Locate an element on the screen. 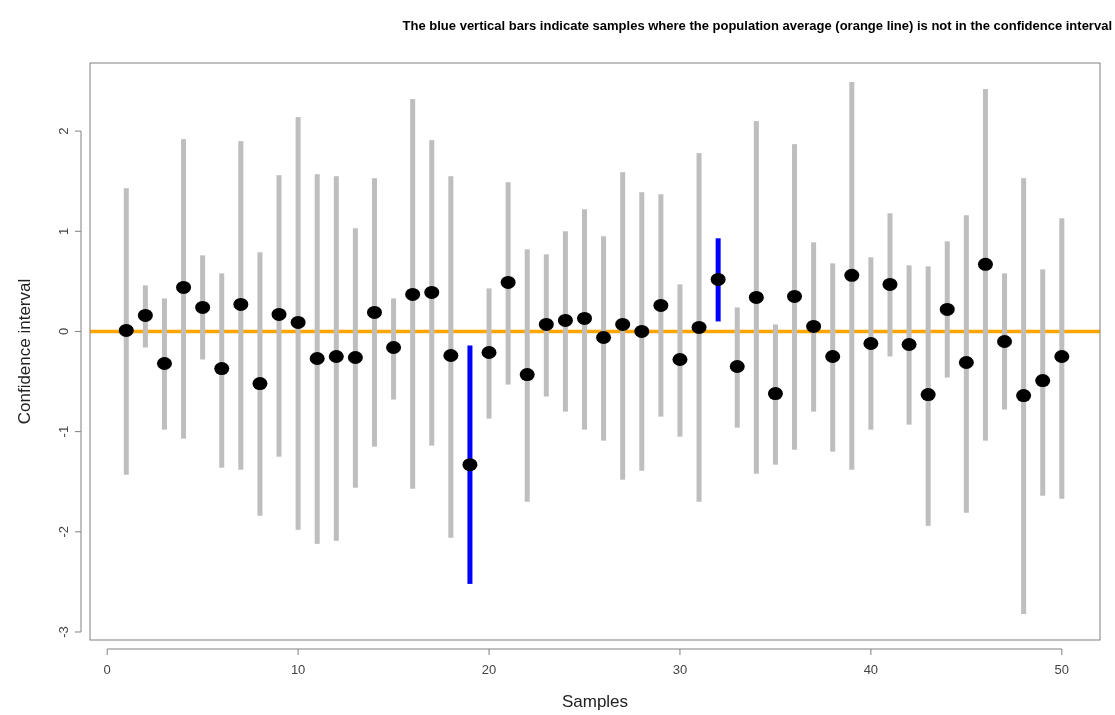  x-axis-title: Samples is located at coordinates (595, 701).